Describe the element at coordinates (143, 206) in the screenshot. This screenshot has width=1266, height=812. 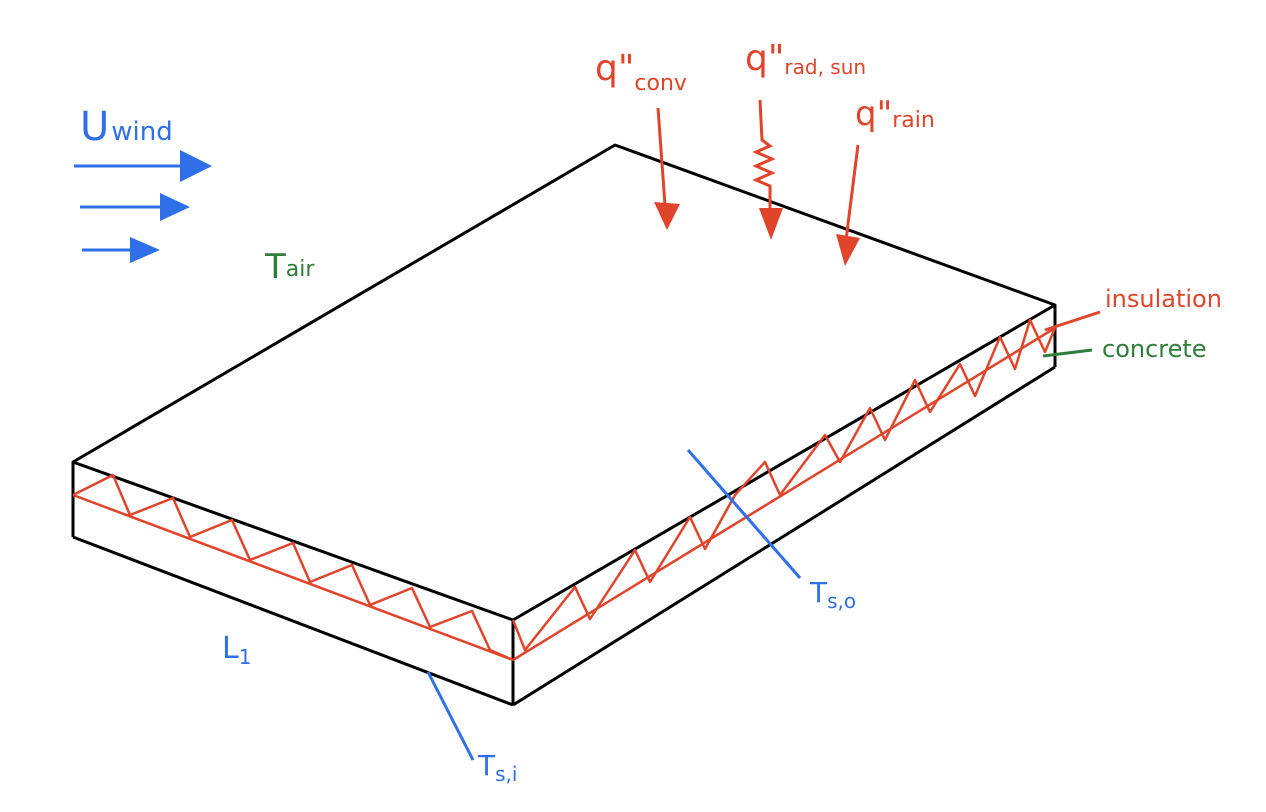
I see `wind-arrows` at that location.